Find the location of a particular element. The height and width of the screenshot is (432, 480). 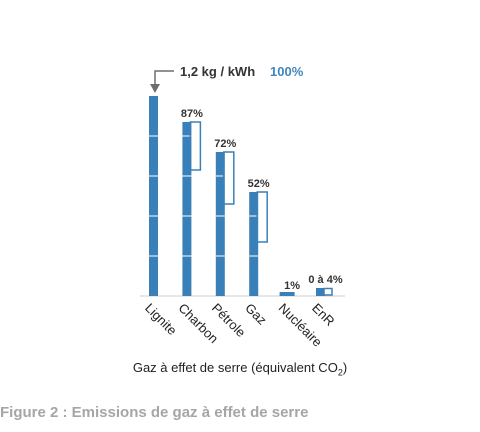

annotation-pointer is located at coordinates (164, 78).